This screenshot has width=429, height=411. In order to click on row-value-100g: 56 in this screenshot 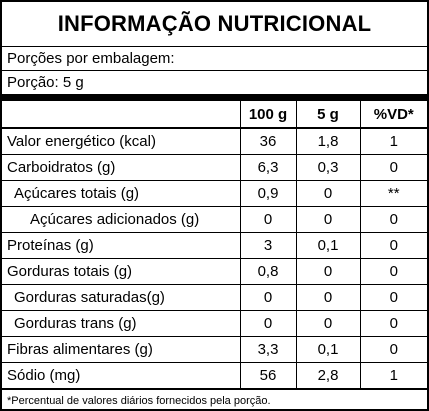, I will do `click(267, 376)`.